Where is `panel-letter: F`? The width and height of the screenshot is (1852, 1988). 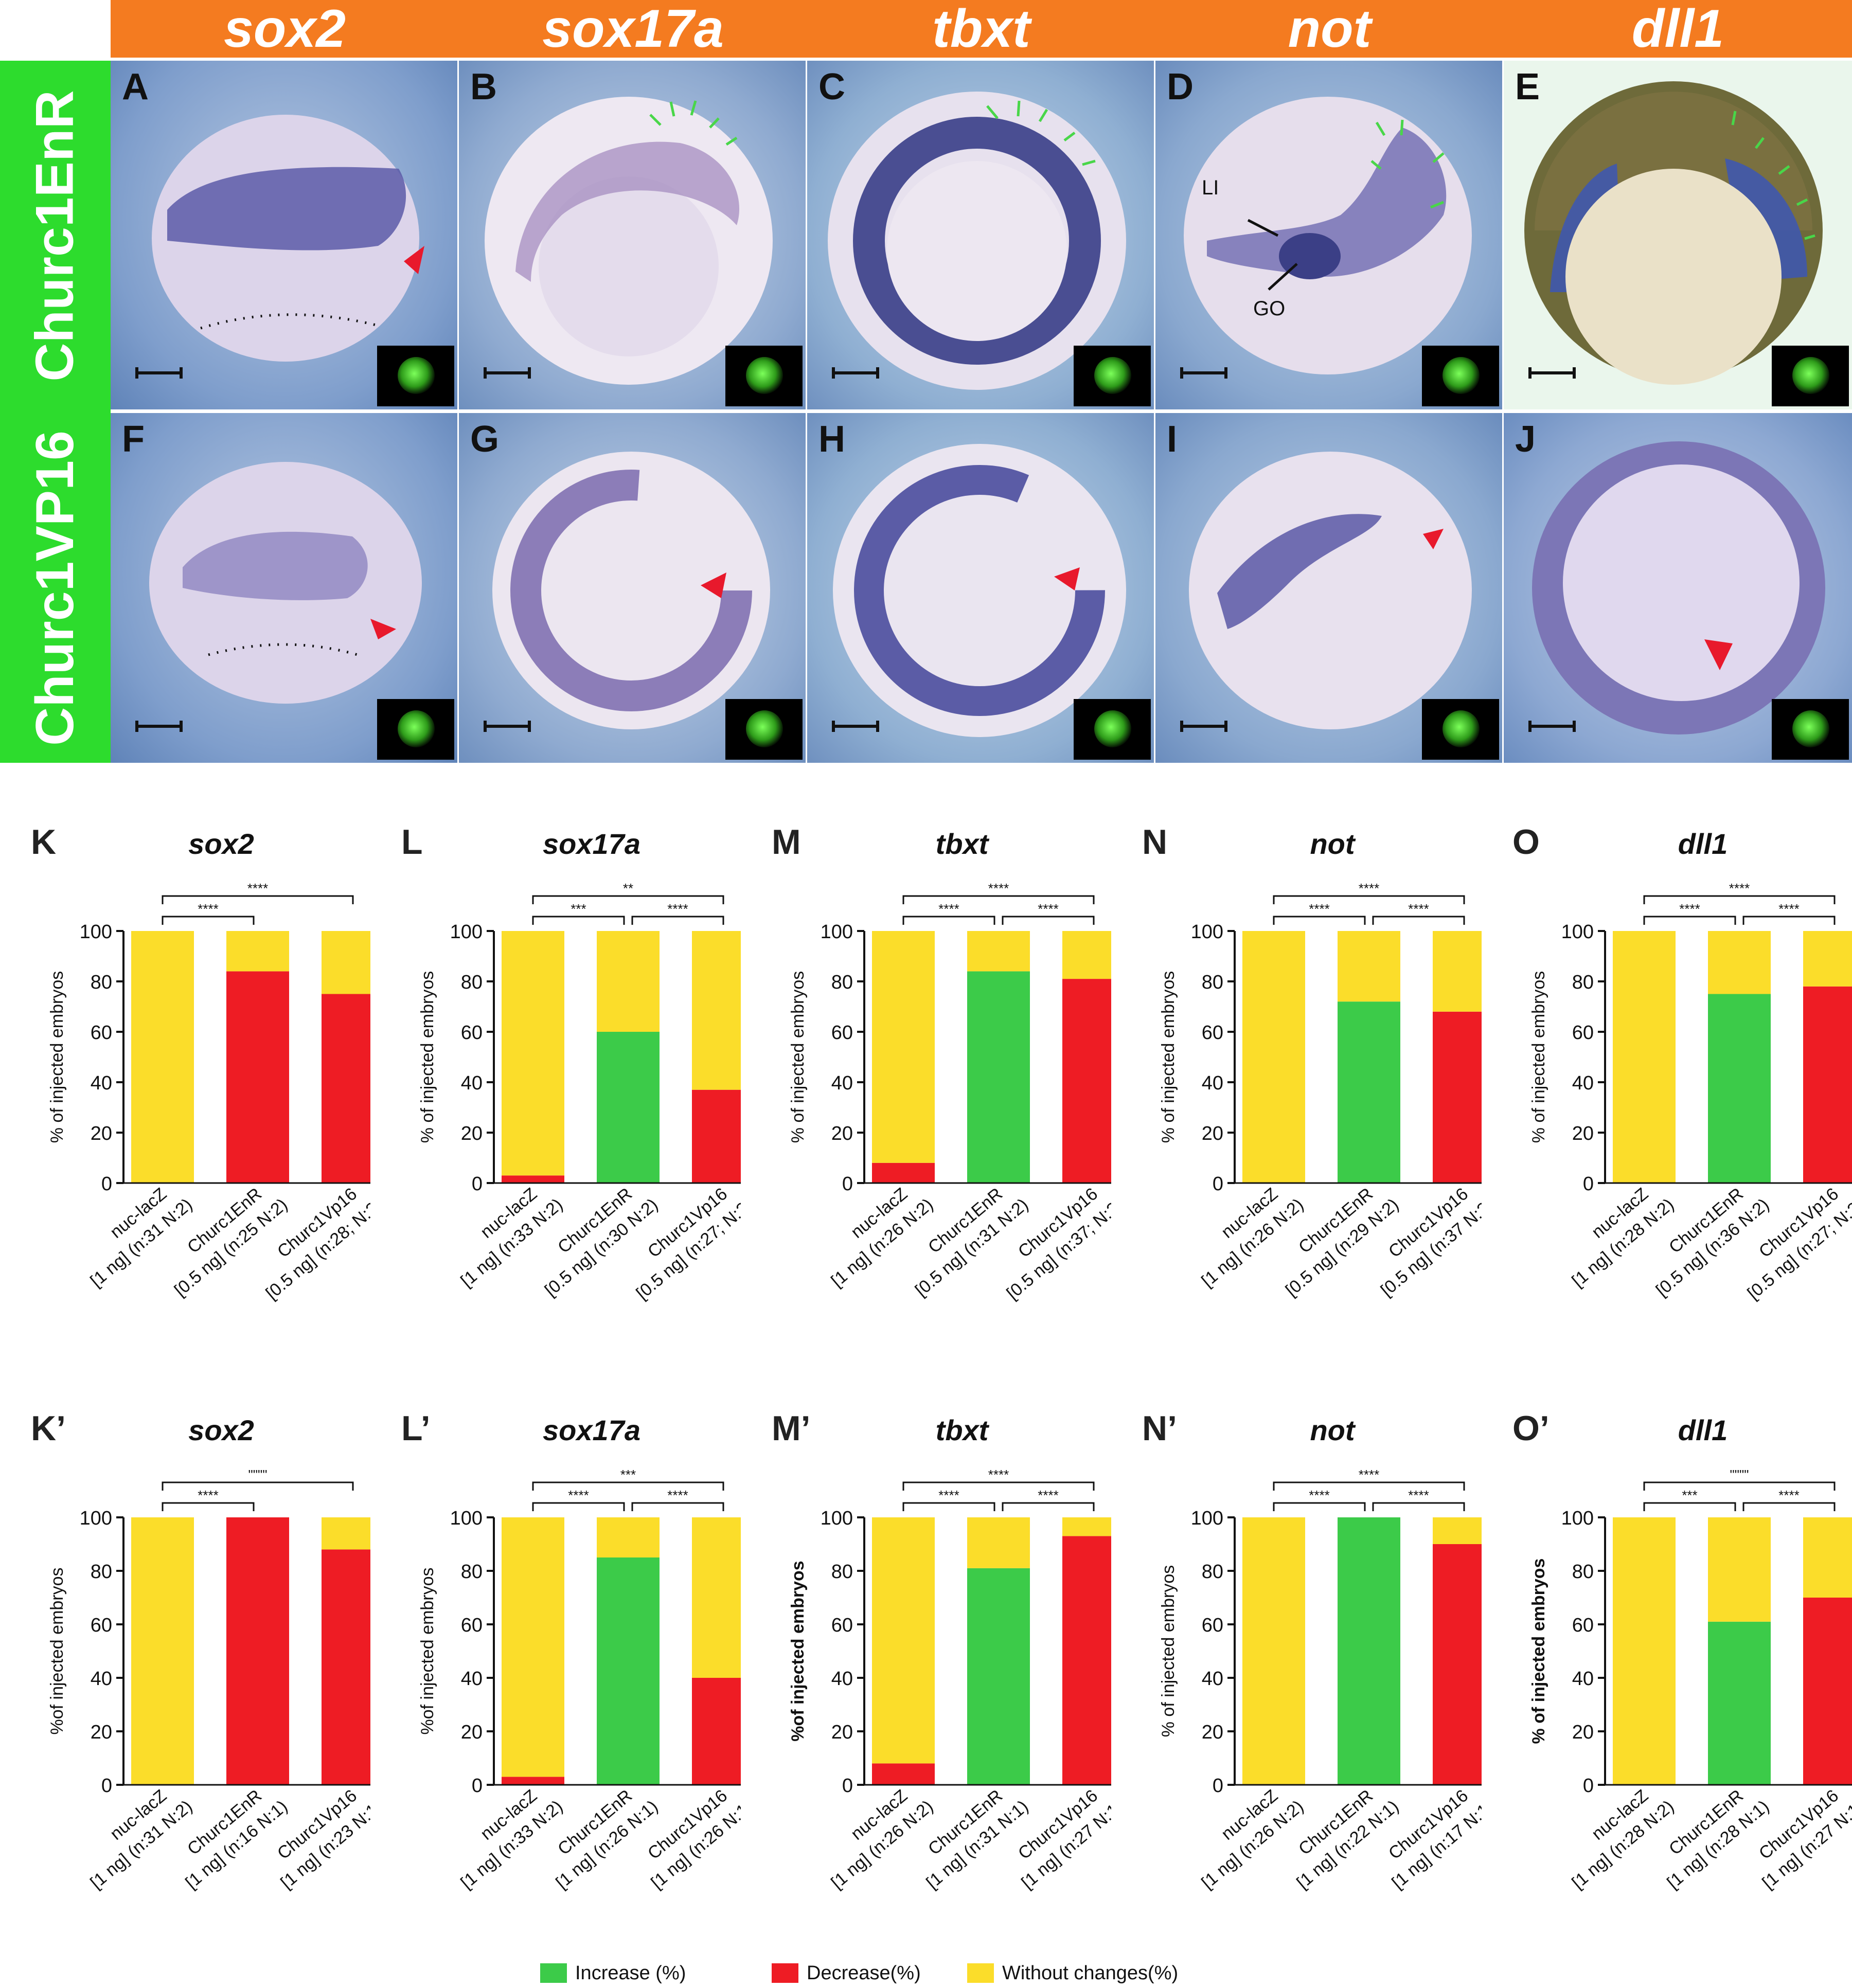 panel-letter: F is located at coordinates (133, 440).